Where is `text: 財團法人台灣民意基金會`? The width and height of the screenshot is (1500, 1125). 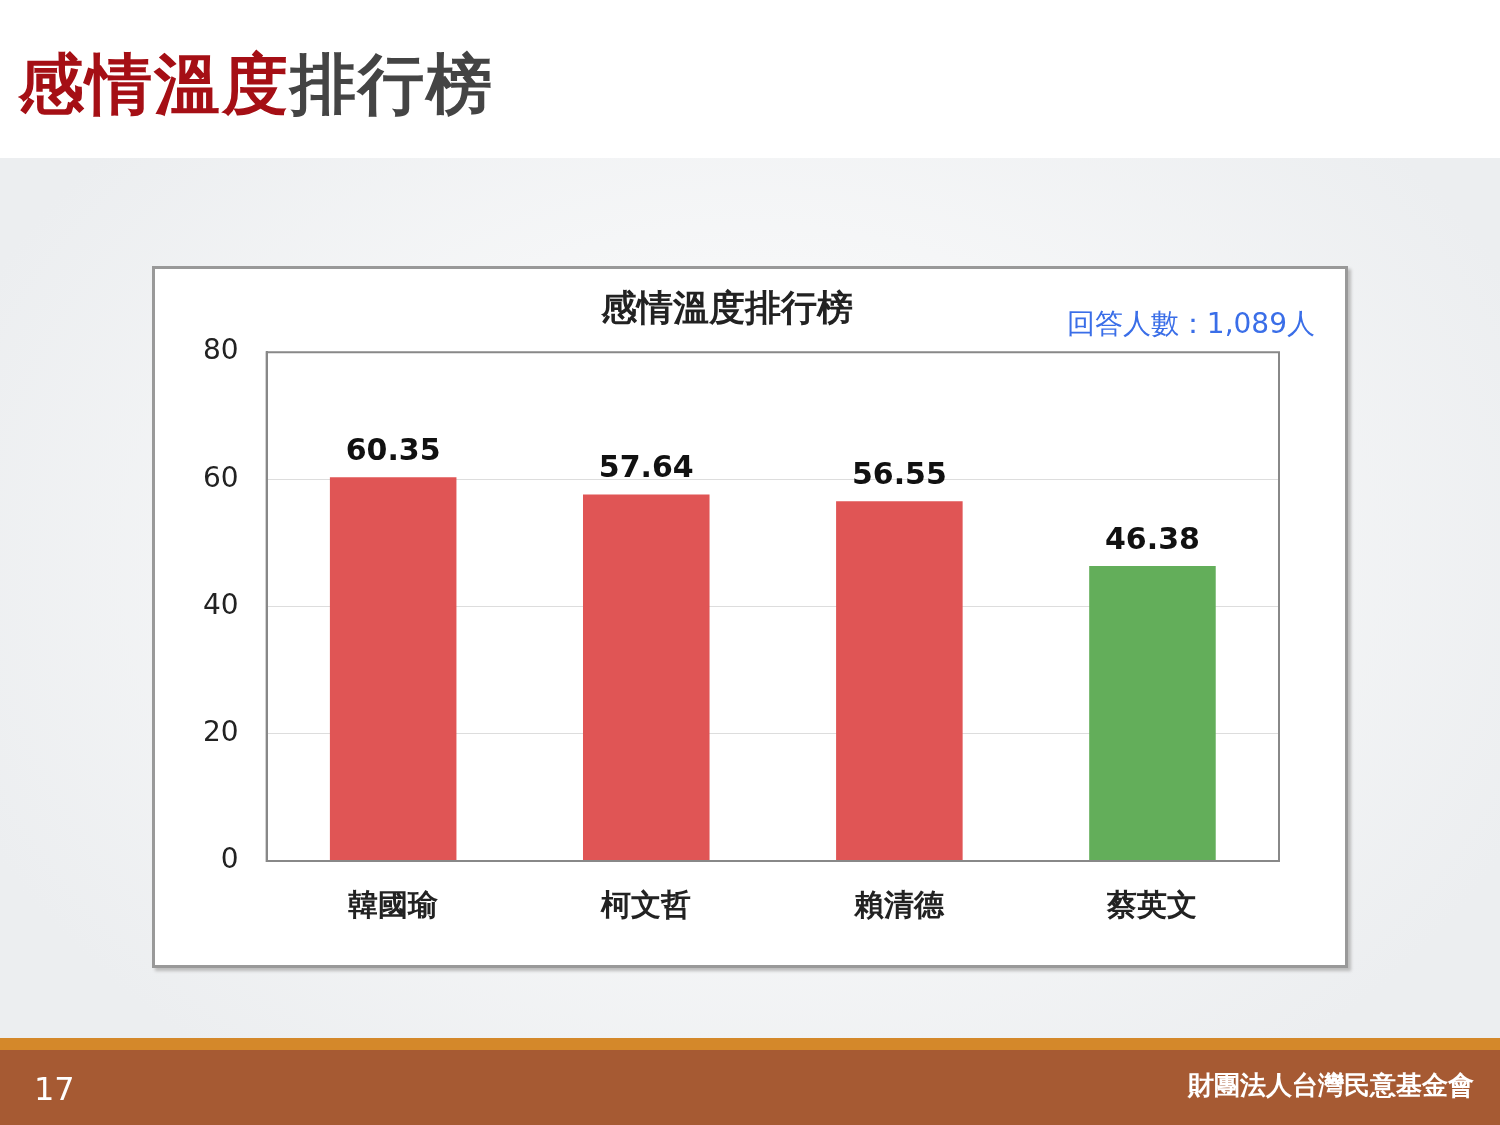 text: 財團法人台灣民意基金會 is located at coordinates (1331, 1085).